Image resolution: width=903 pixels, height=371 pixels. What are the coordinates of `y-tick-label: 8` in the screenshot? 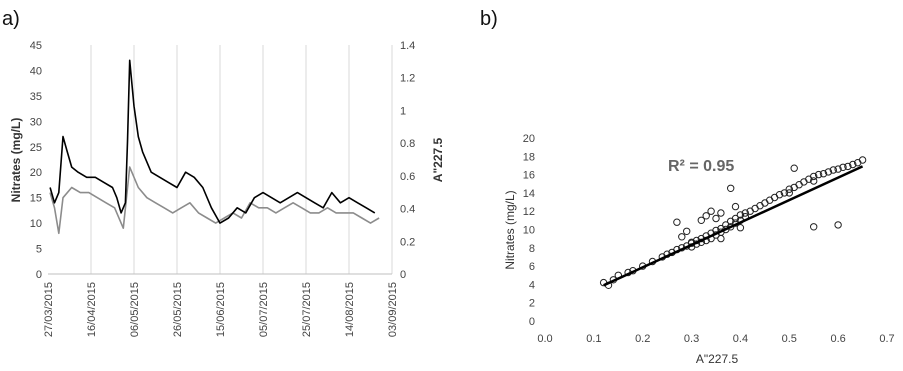 It's located at (532, 249).